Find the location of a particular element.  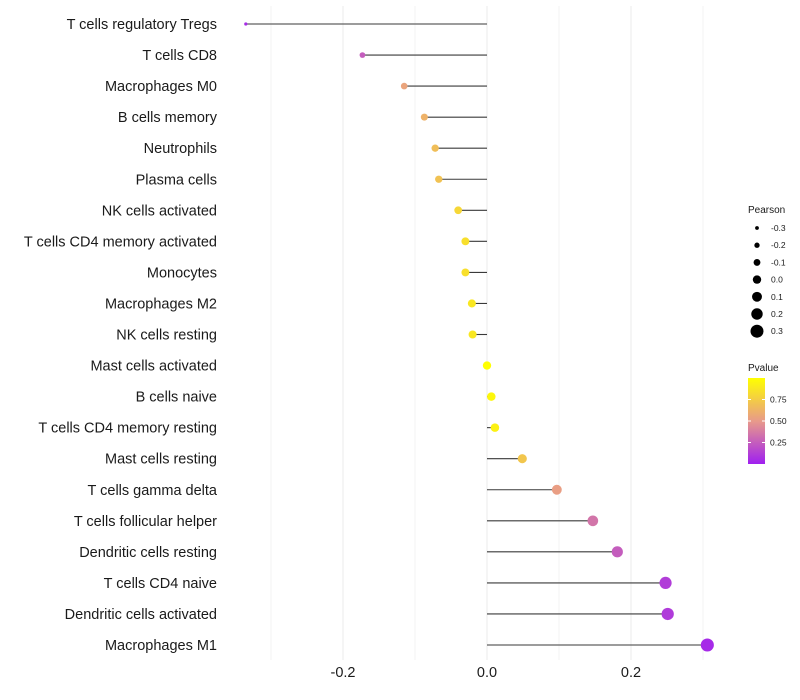

color-legend-label: 0.50 is located at coordinates (778, 421).